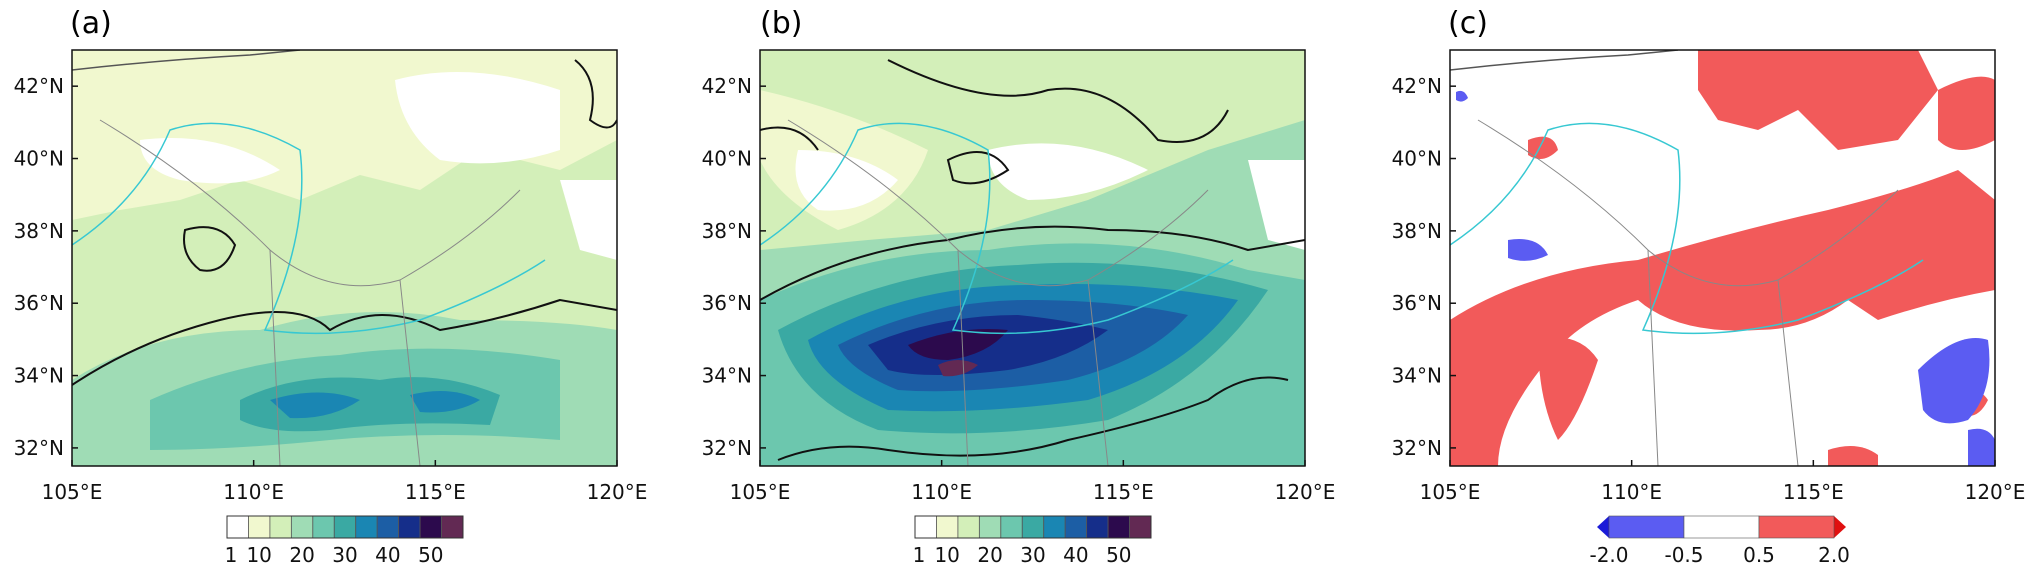 The height and width of the screenshot is (568, 2032). I want to click on colorbar-label: 2.0, so click(1834, 555).